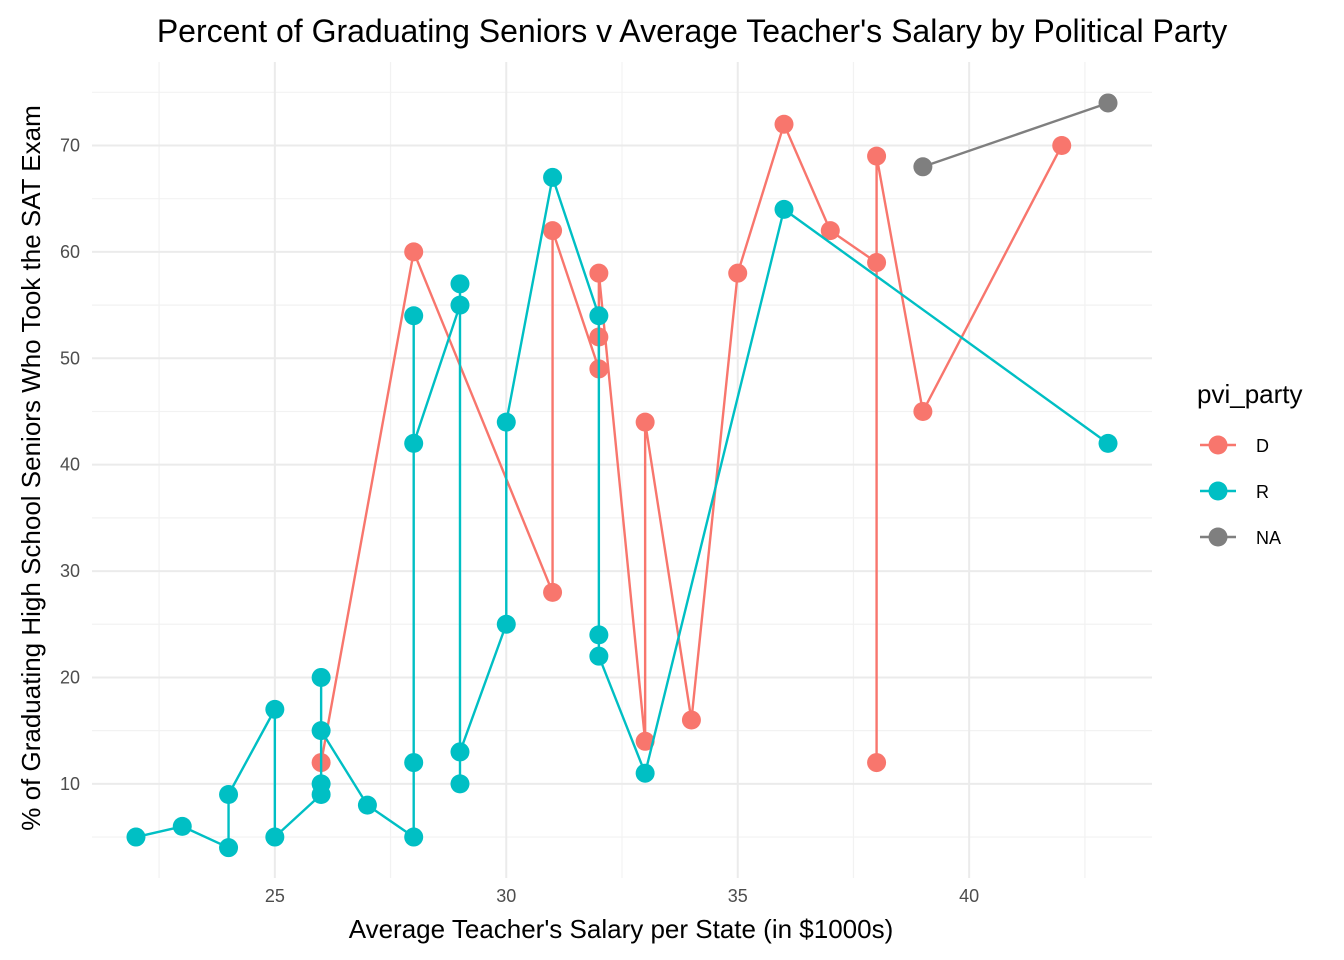 Image resolution: width=1344 pixels, height=960 pixels. Describe the element at coordinates (1262, 446) in the screenshot. I see `legend-label: D` at that location.